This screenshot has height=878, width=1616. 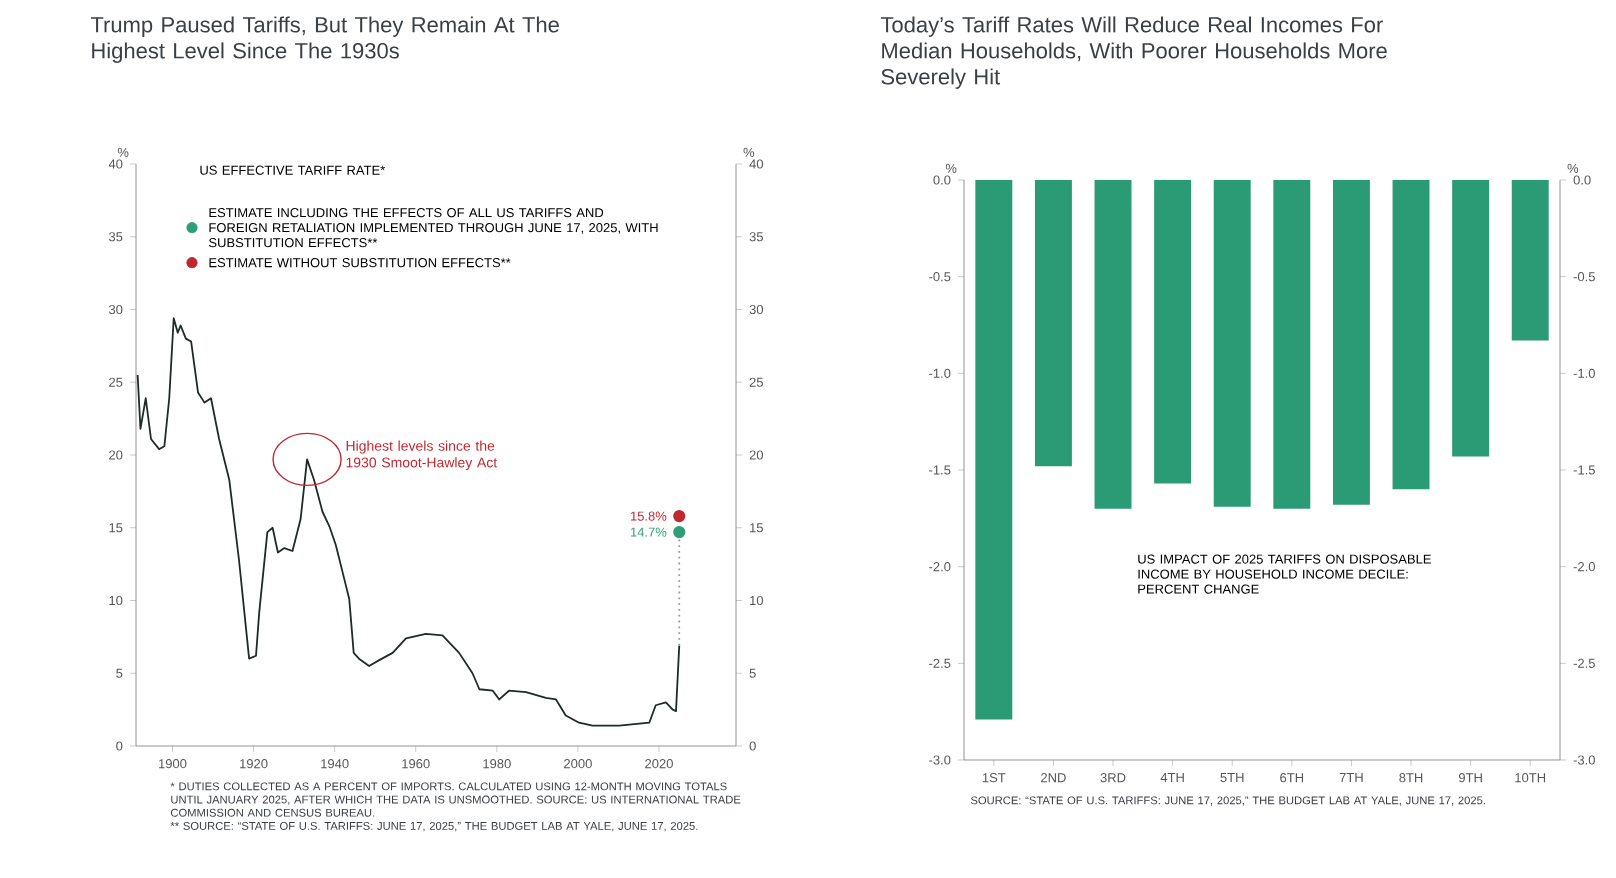 What do you see at coordinates (324, 39) in the screenshot?
I see `chart-title: Trump Paused Tariffs, But They Remain At The Highest Level Since The 1930s` at bounding box center [324, 39].